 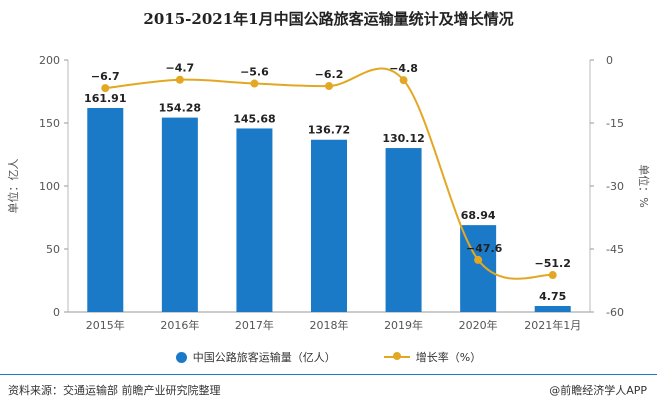 What do you see at coordinates (49, 123) in the screenshot?
I see `y-tick-left-label: 150` at bounding box center [49, 123].